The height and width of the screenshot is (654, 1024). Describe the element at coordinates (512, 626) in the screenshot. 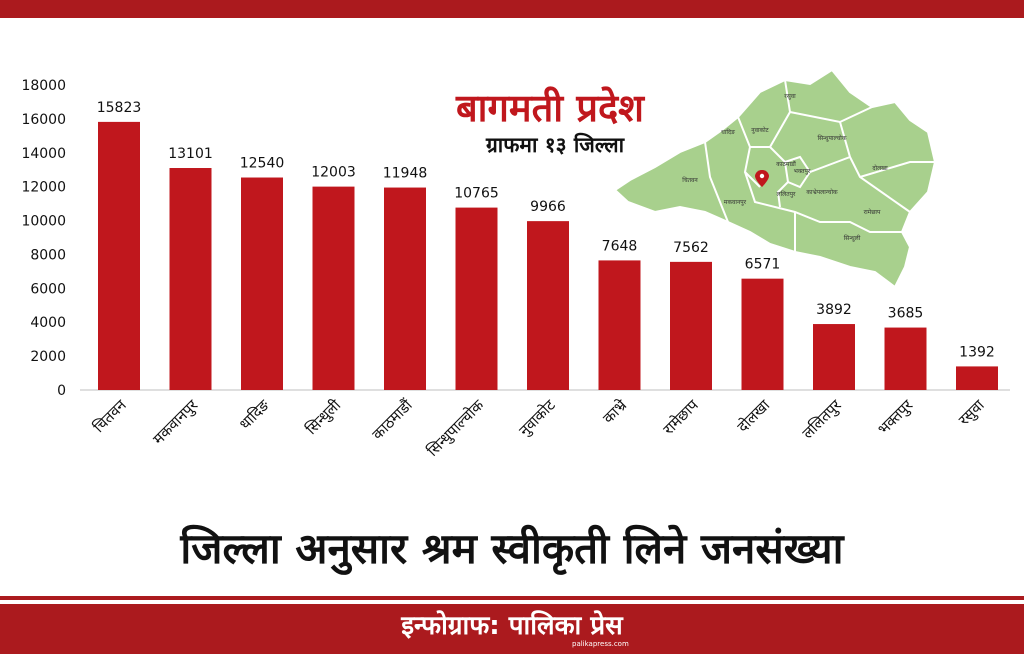

I see `infograph-credit: इन्फोग्राफ: पालिका प्रेस` at that location.